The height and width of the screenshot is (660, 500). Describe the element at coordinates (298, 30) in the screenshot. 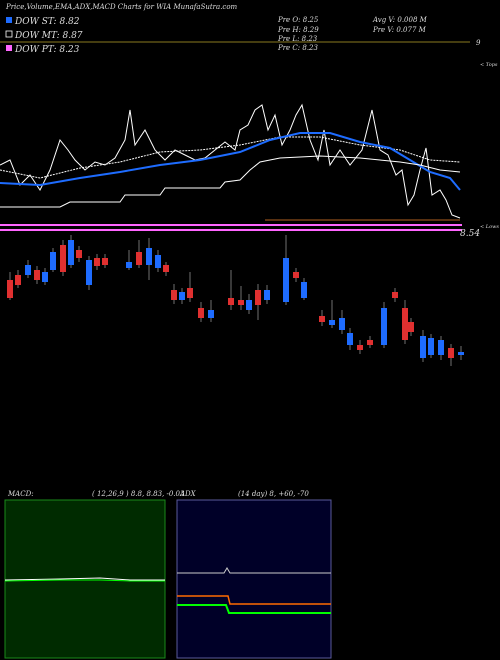

I see `info-item: Pre H: 8.29` at that location.